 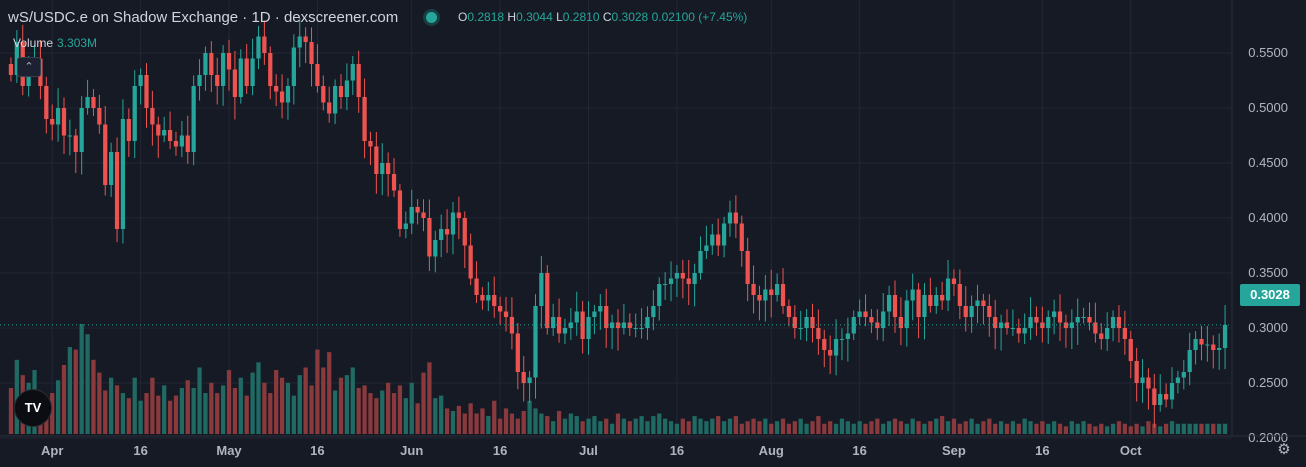 What do you see at coordinates (699, 17) in the screenshot?
I see `change-value: 0.02100 (+7.45%)` at bounding box center [699, 17].